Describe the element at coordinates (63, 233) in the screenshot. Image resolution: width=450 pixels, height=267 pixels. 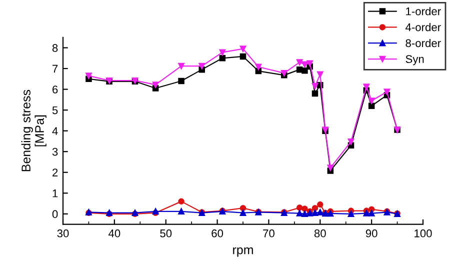
I see `x-tick-label: 30` at that location.